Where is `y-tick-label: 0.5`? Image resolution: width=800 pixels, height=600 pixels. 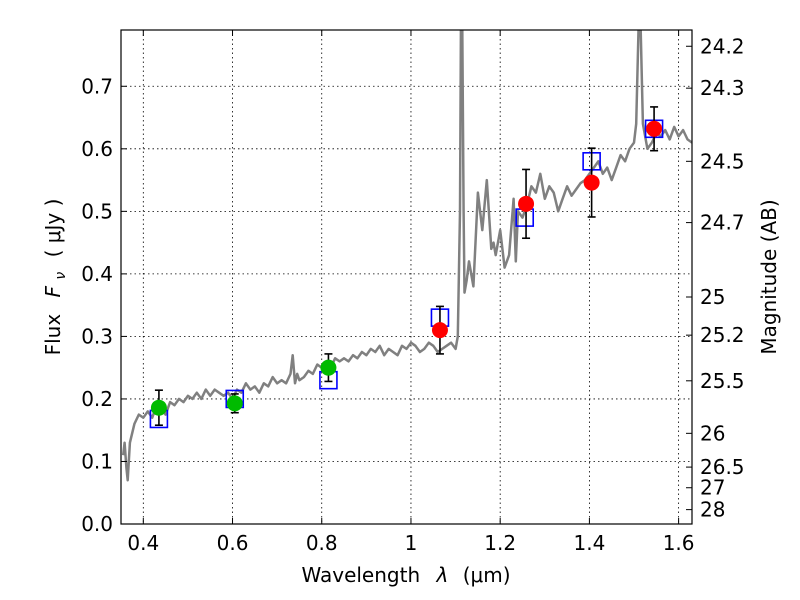
y-tick-label: 0.5 is located at coordinates (97, 211).